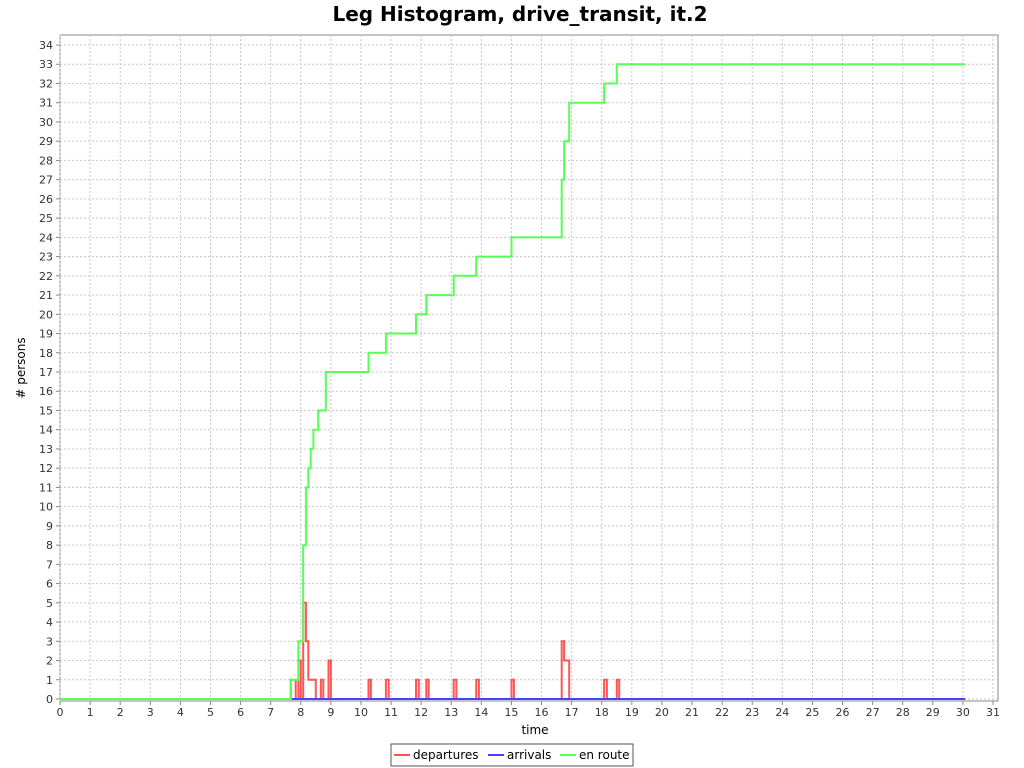 This screenshot has height=768, width=1024. What do you see at coordinates (446, 755) in the screenshot?
I see `legend-label-departures: departures` at bounding box center [446, 755].